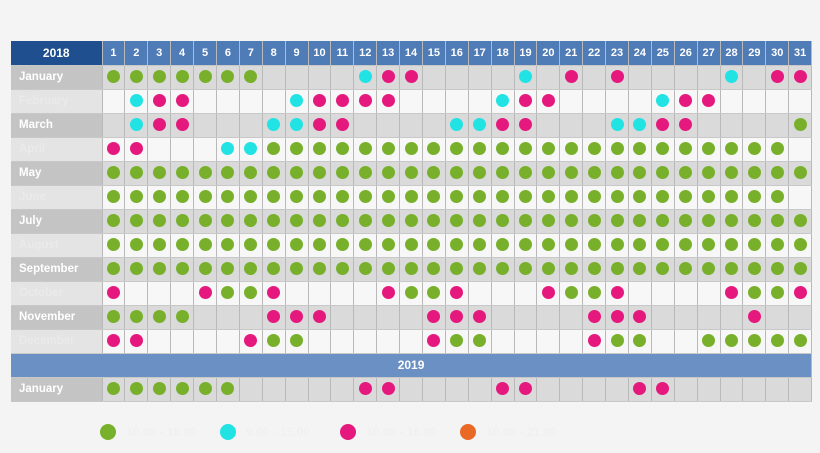 This screenshot has height=453, width=820. Describe the element at coordinates (114, 53) in the screenshot. I see `day-header: 1` at that location.